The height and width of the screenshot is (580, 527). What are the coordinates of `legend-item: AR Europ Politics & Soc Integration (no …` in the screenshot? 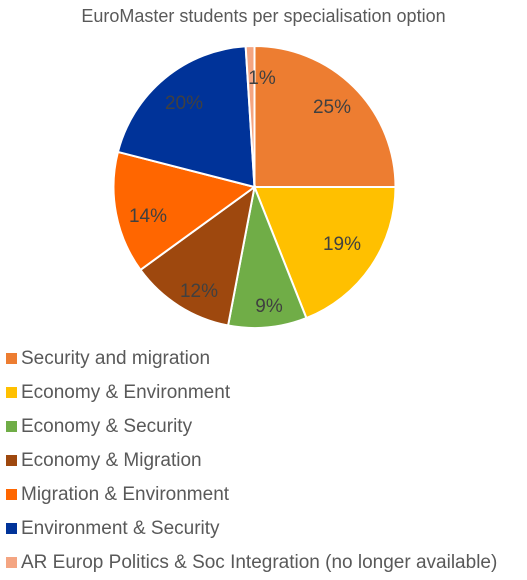 It's located at (266, 563).